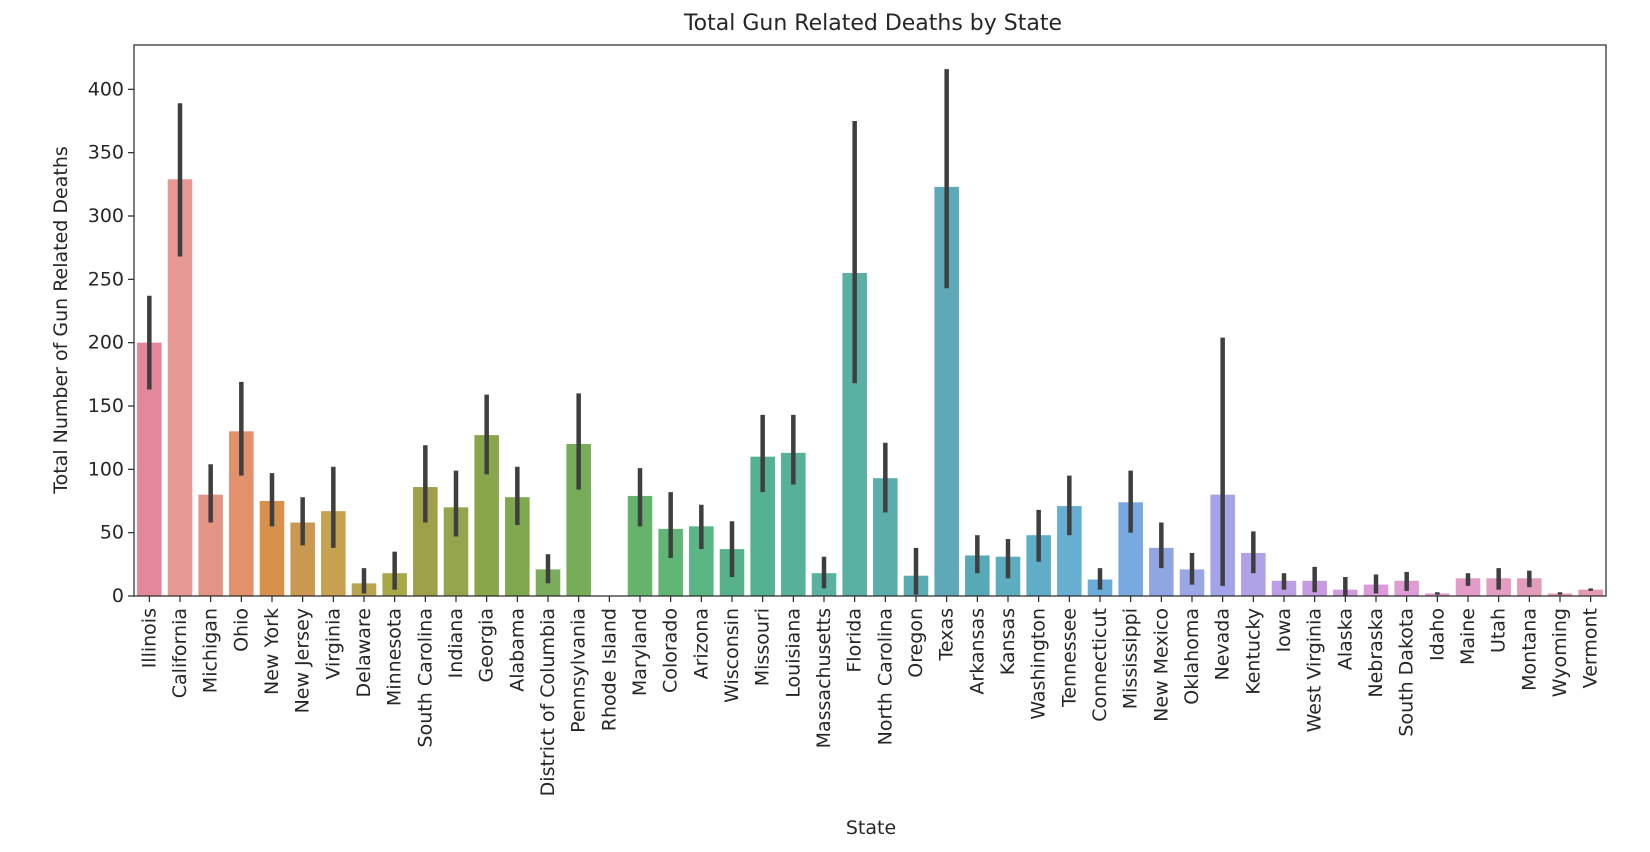  I want to click on x-tick-label: Connecticut, so click(1100, 665).